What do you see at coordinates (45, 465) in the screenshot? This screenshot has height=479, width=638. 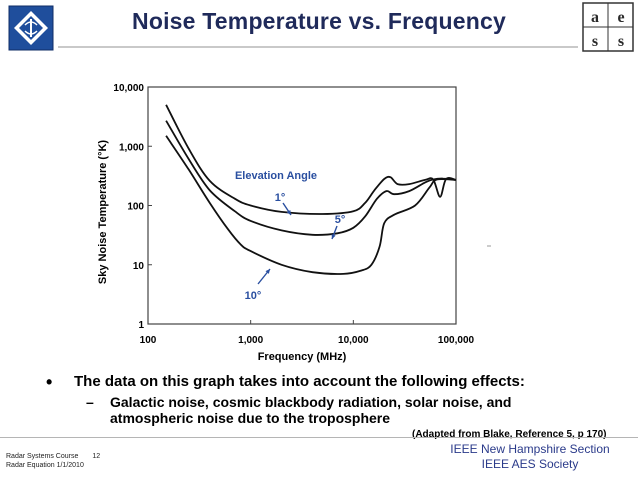 I see `footer-lecture: Radar Equation 1/1/2010` at bounding box center [45, 465].